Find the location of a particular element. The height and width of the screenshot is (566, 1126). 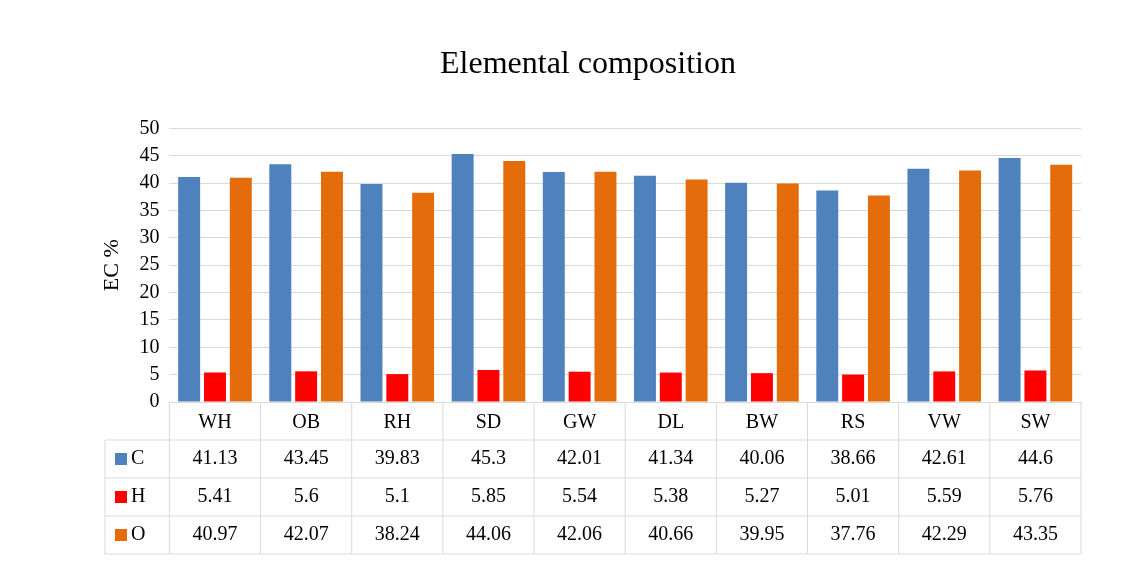

data-label: 5.85 is located at coordinates (488, 495).